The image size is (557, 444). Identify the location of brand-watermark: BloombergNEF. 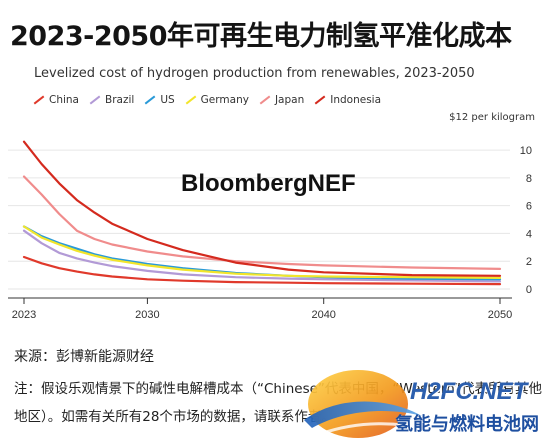
(268, 183).